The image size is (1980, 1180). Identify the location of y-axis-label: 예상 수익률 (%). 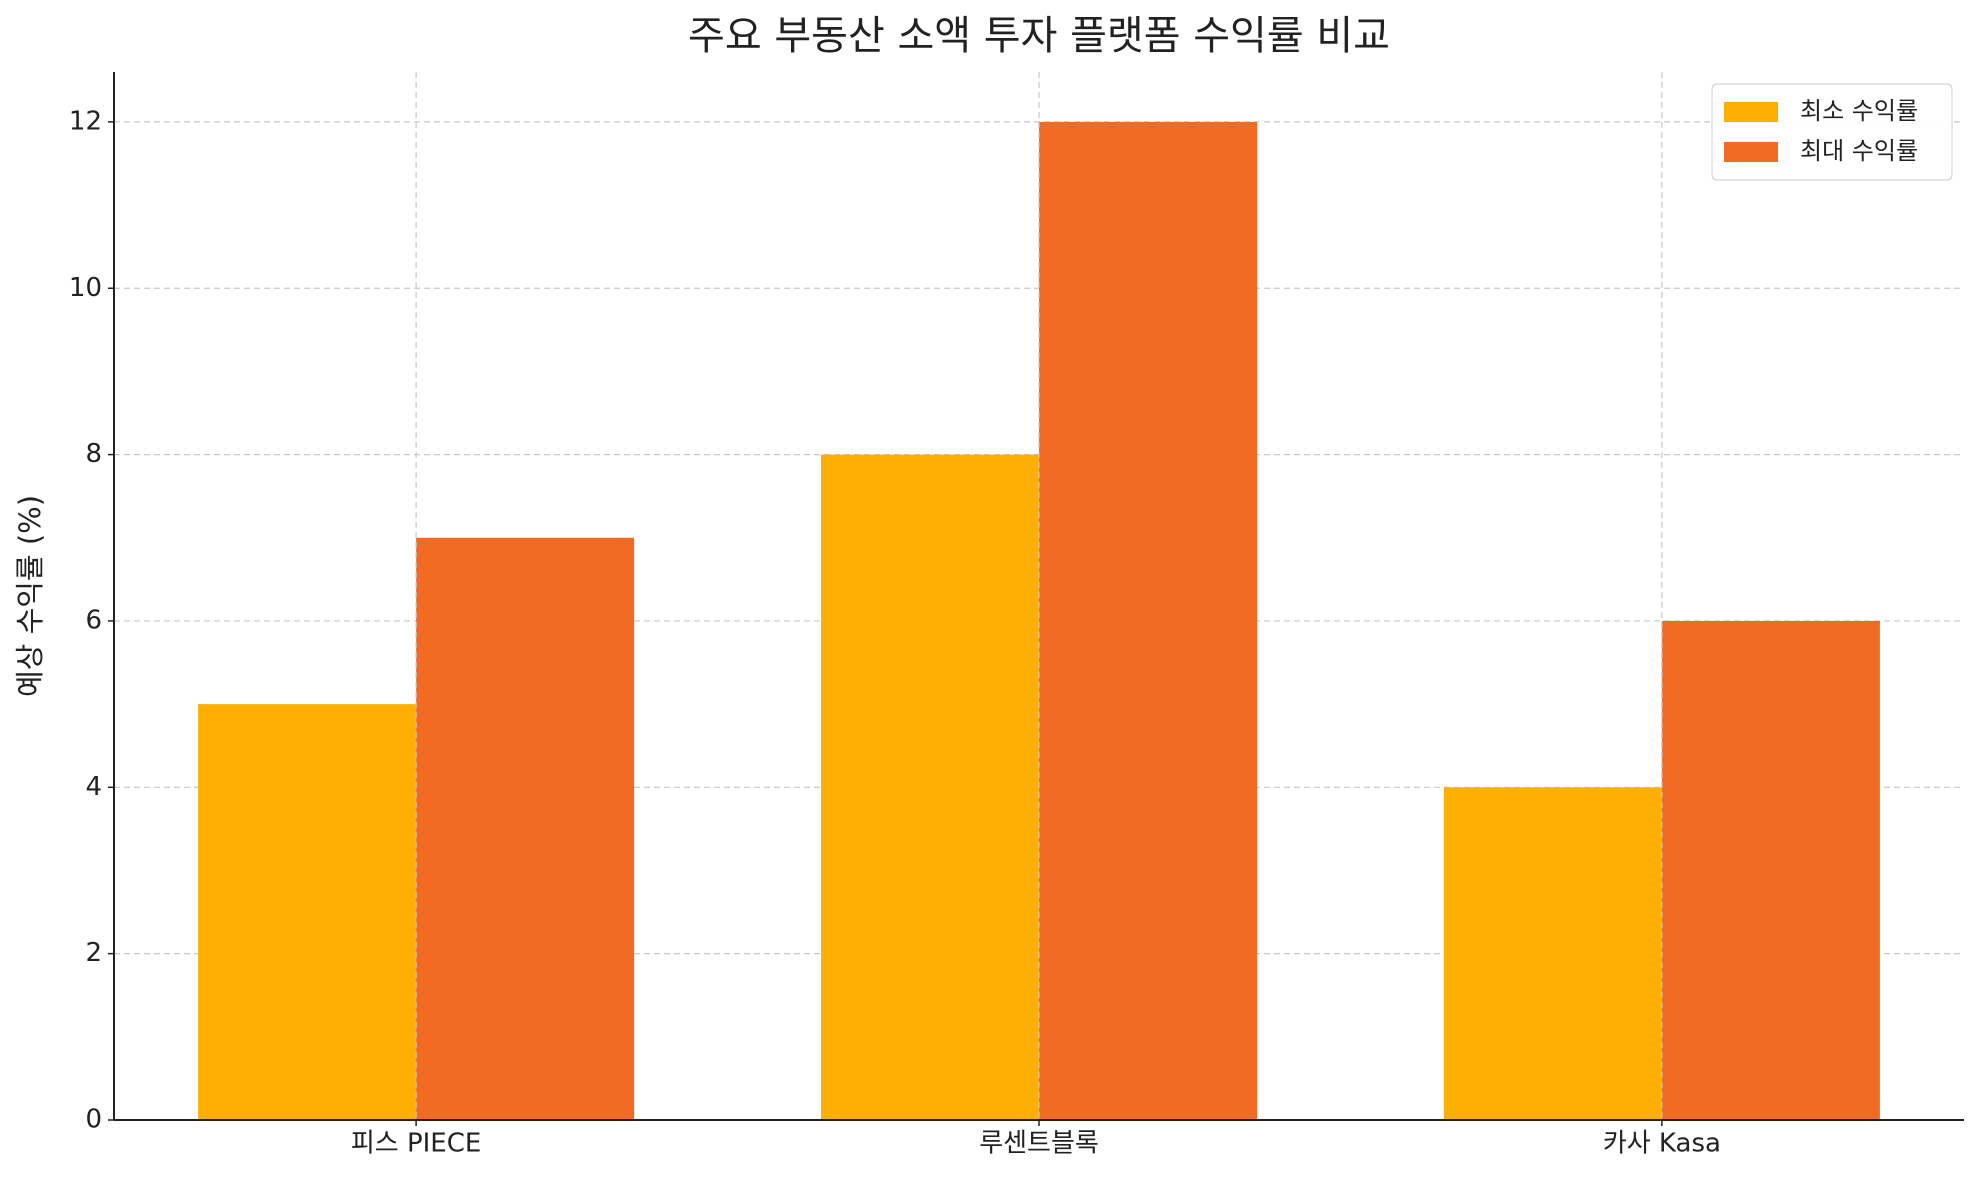
(30, 596).